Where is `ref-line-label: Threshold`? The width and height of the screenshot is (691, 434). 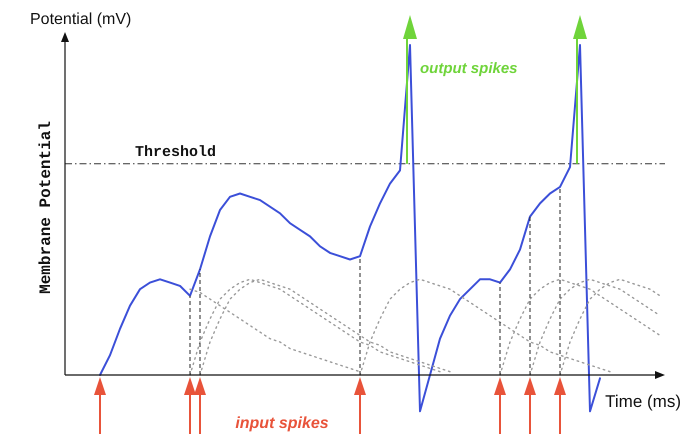 ref-line-label: Threshold is located at coordinates (175, 152).